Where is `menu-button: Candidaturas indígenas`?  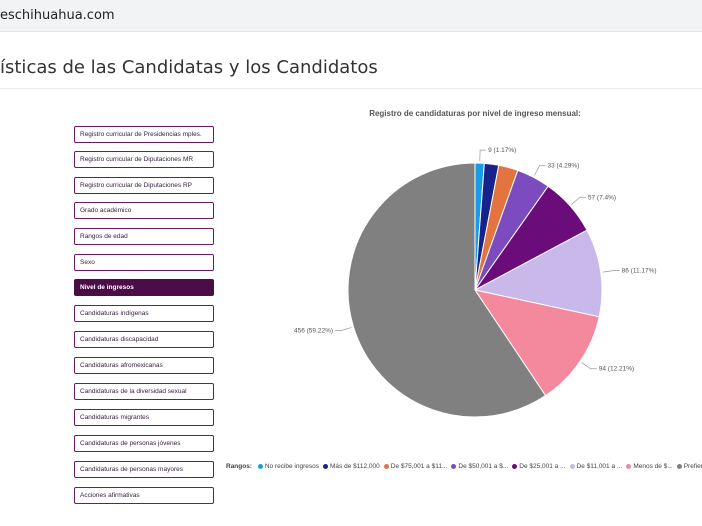 menu-button: Candidaturas indígenas is located at coordinates (144, 313).